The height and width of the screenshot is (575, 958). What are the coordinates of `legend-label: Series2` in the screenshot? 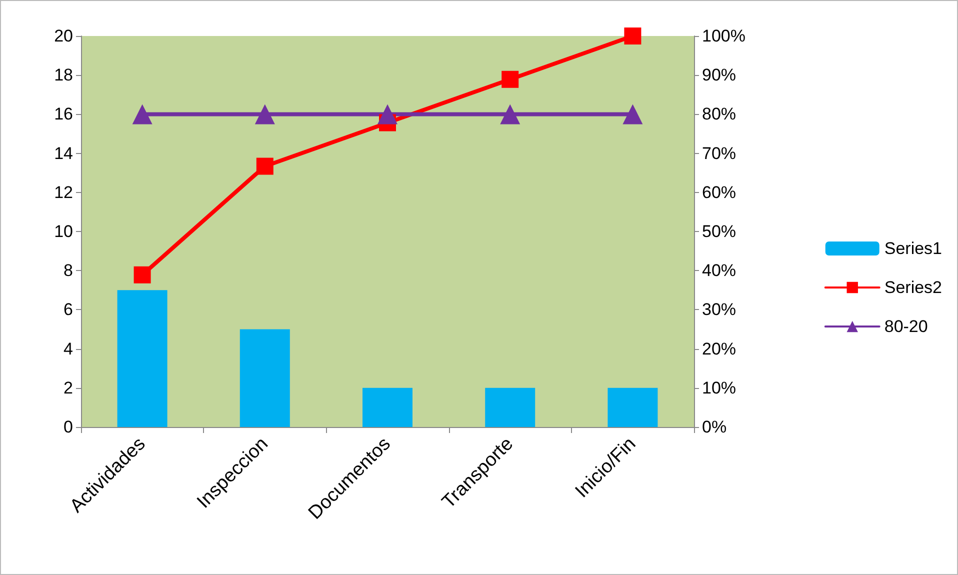 It's located at (913, 287).